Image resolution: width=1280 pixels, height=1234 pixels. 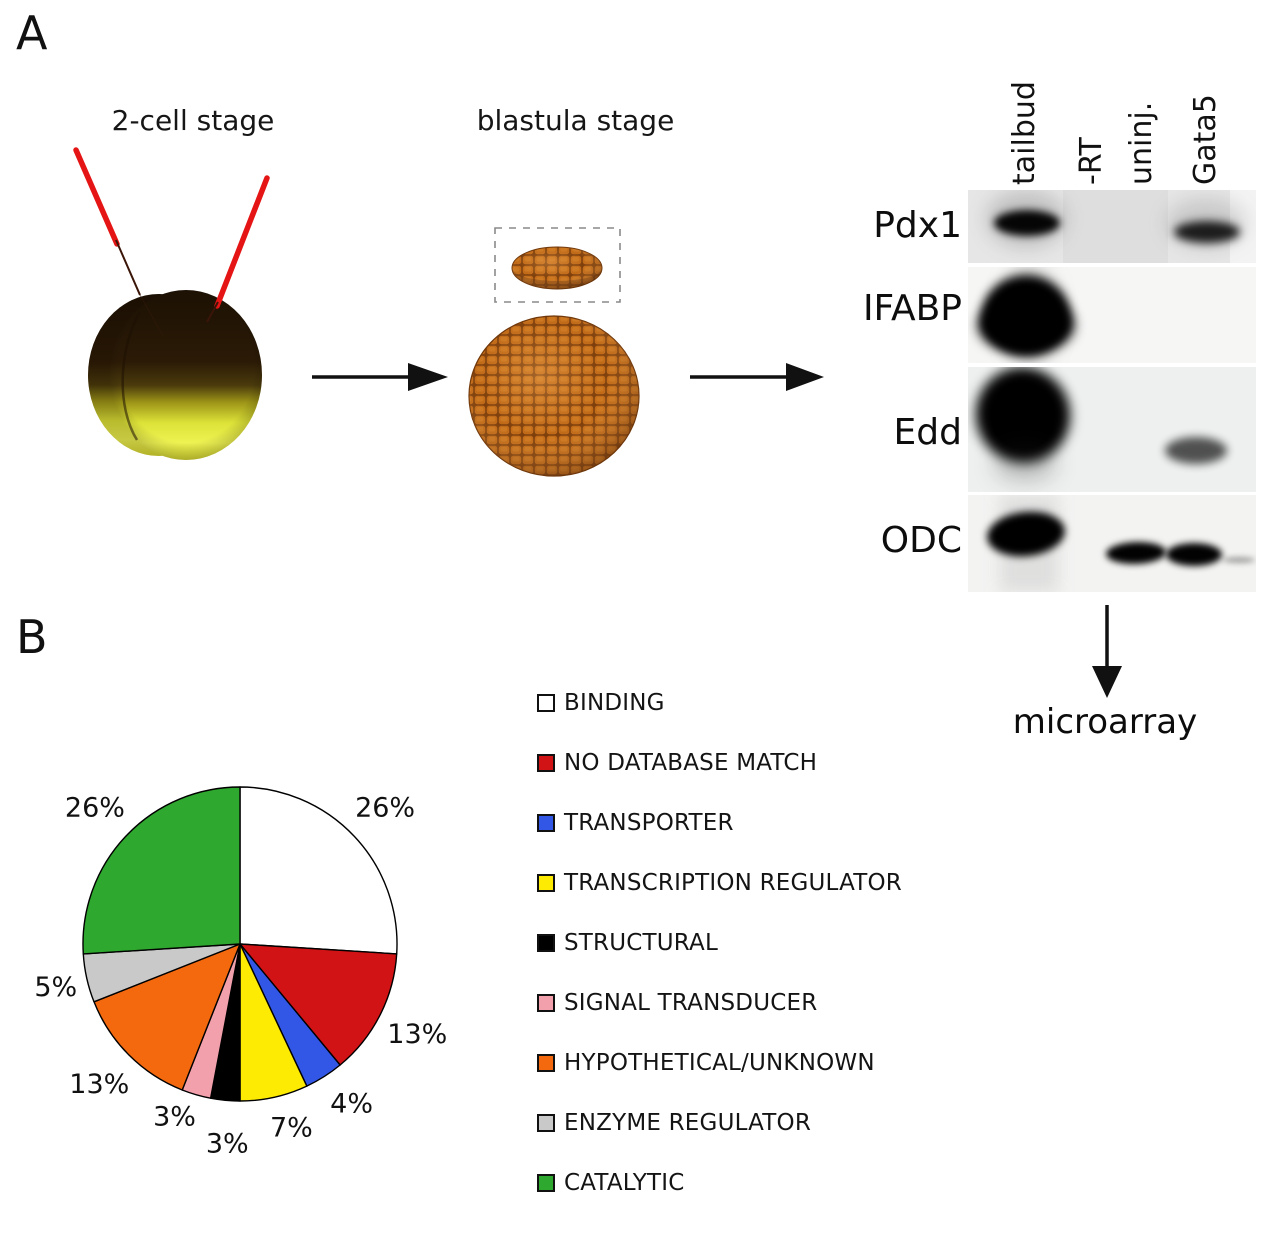 What do you see at coordinates (1115, 226) in the screenshot?
I see `gel-lane-shading` at bounding box center [1115, 226].